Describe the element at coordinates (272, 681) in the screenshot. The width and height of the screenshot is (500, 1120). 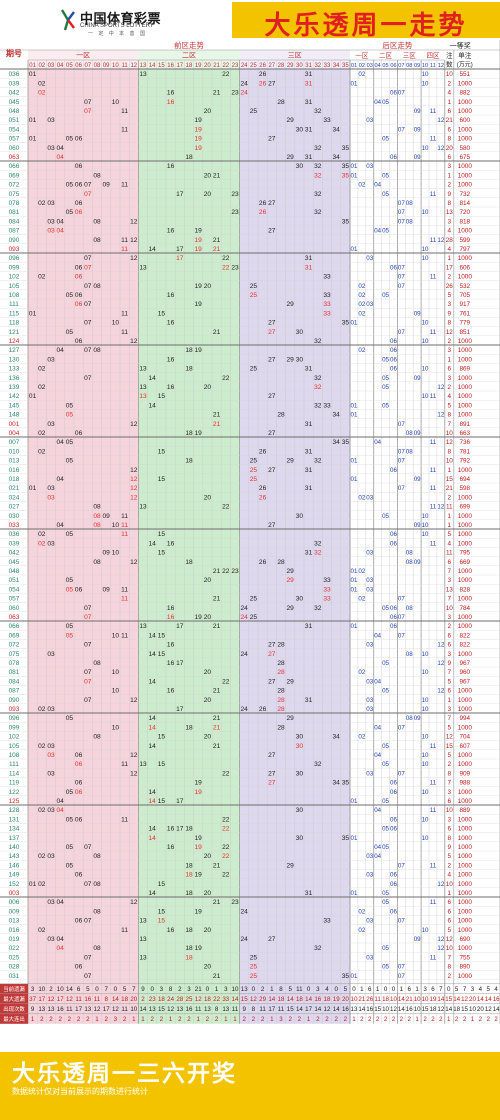
I see `front-hit-number: 27` at that location.